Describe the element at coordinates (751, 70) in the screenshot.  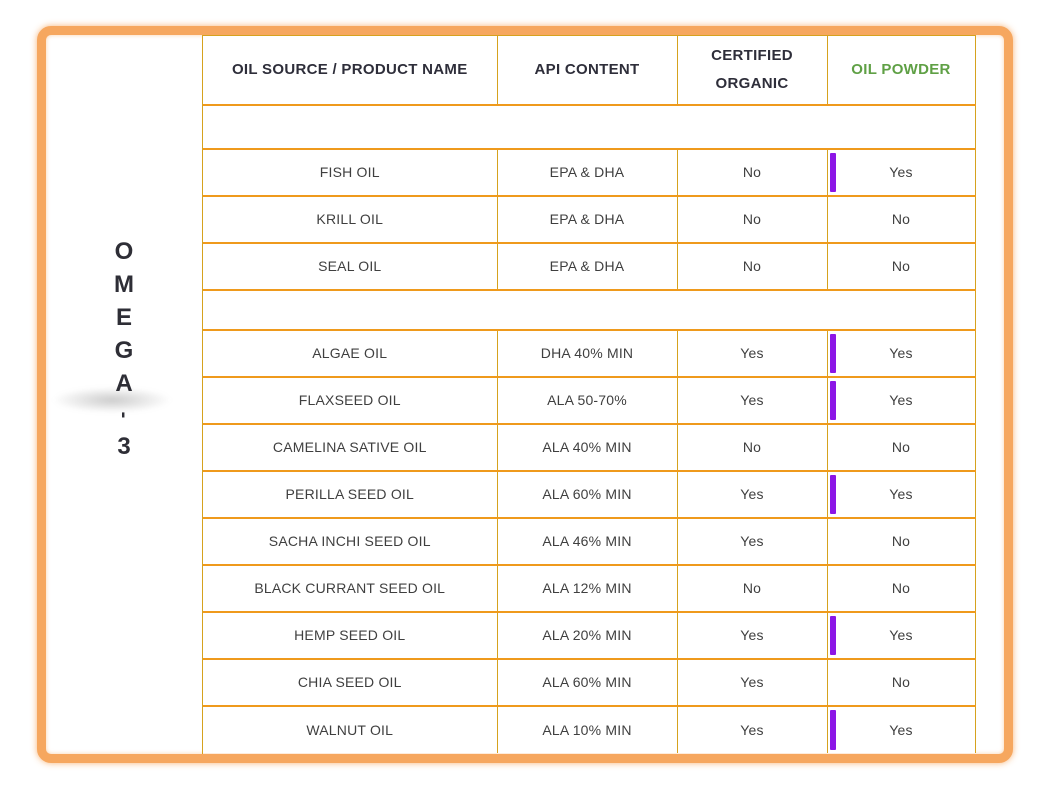
I see `col-header-certified-organic: CERTIFIED ORGANIC` at that location.